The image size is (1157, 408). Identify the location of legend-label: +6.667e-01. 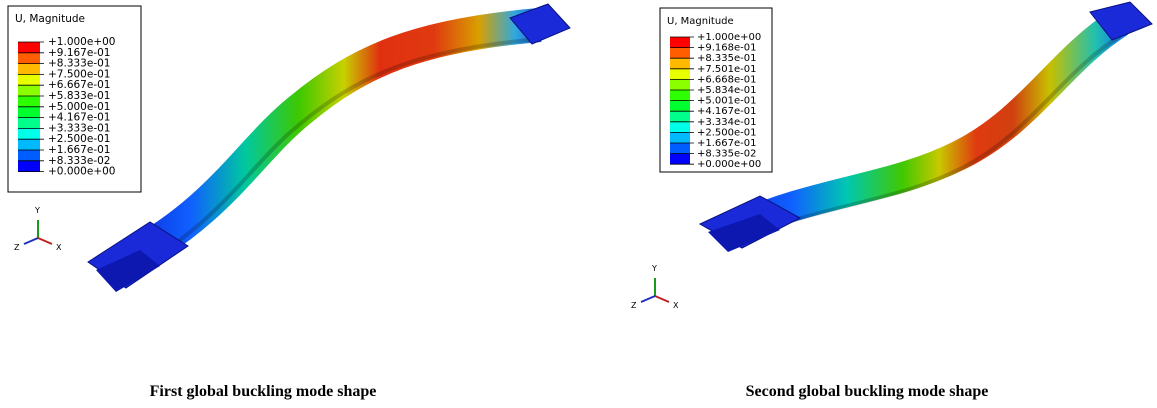
(79, 85).